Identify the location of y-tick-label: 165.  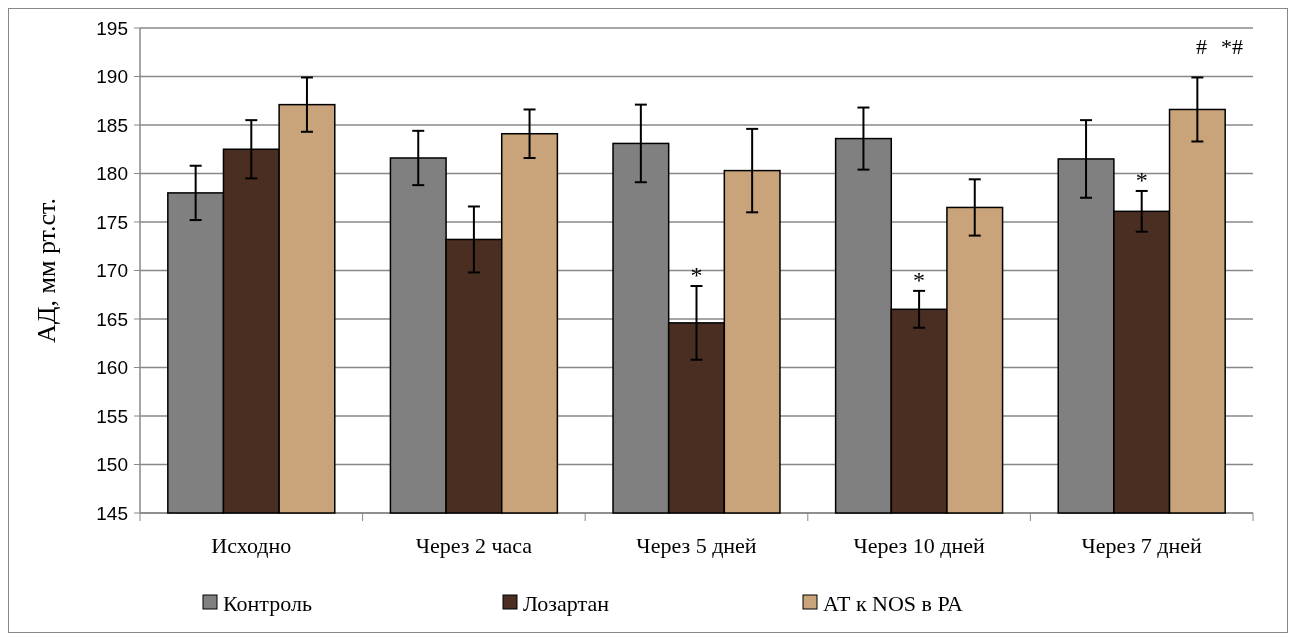
(112, 319).